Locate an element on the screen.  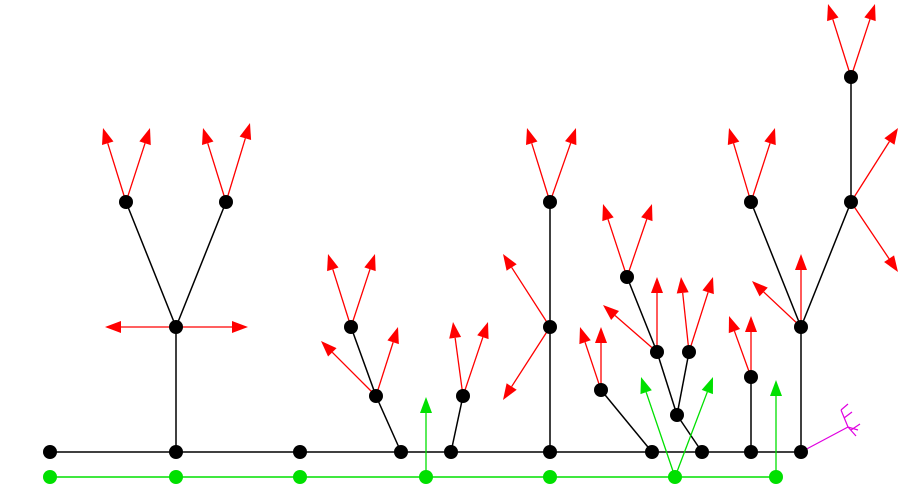
magenta-branch is located at coordinates (829, 439).